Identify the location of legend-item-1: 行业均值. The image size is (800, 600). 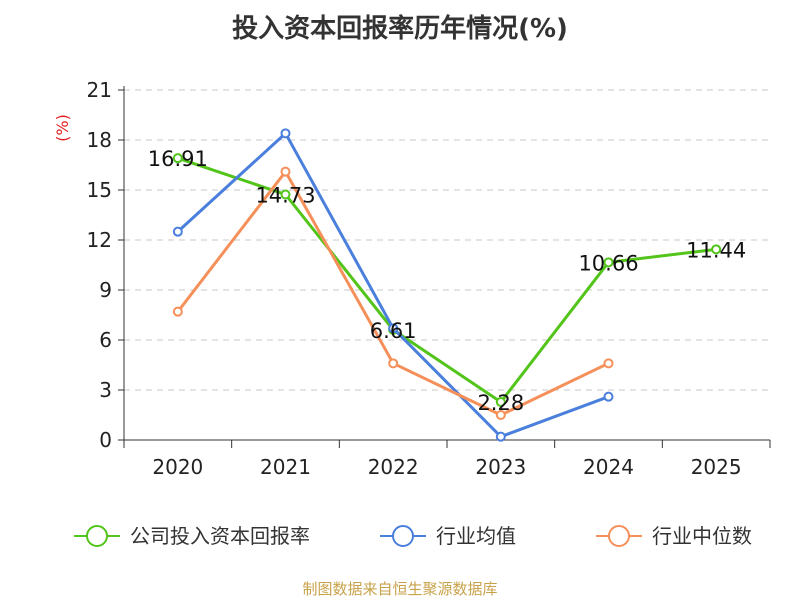
(448, 536).